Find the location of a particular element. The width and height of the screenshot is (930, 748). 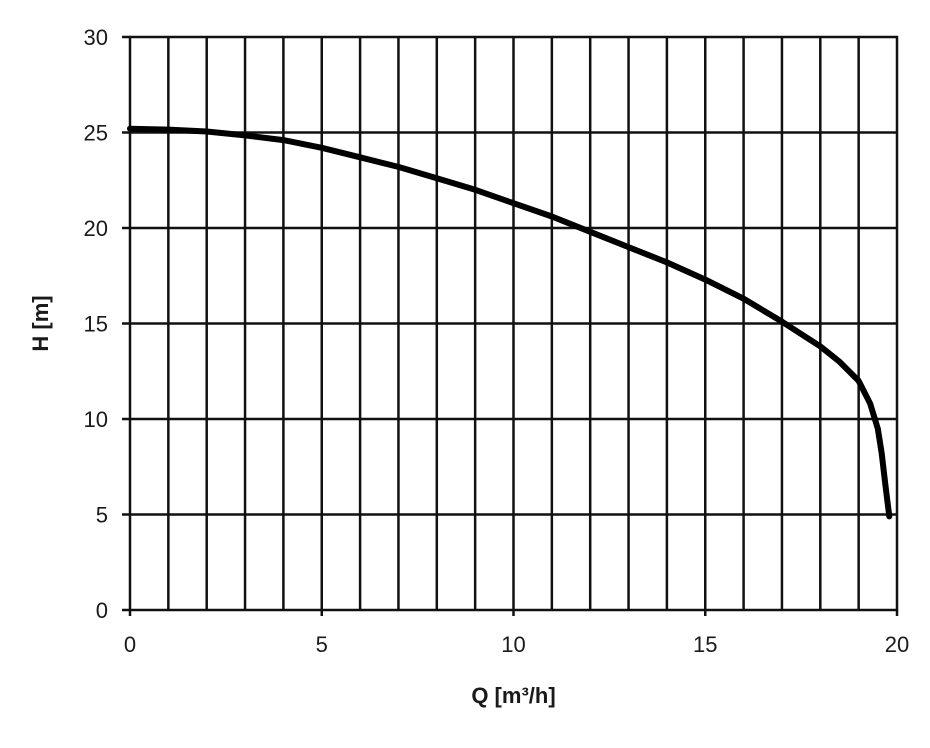

y-tick-label: 25 is located at coordinates (96, 133).